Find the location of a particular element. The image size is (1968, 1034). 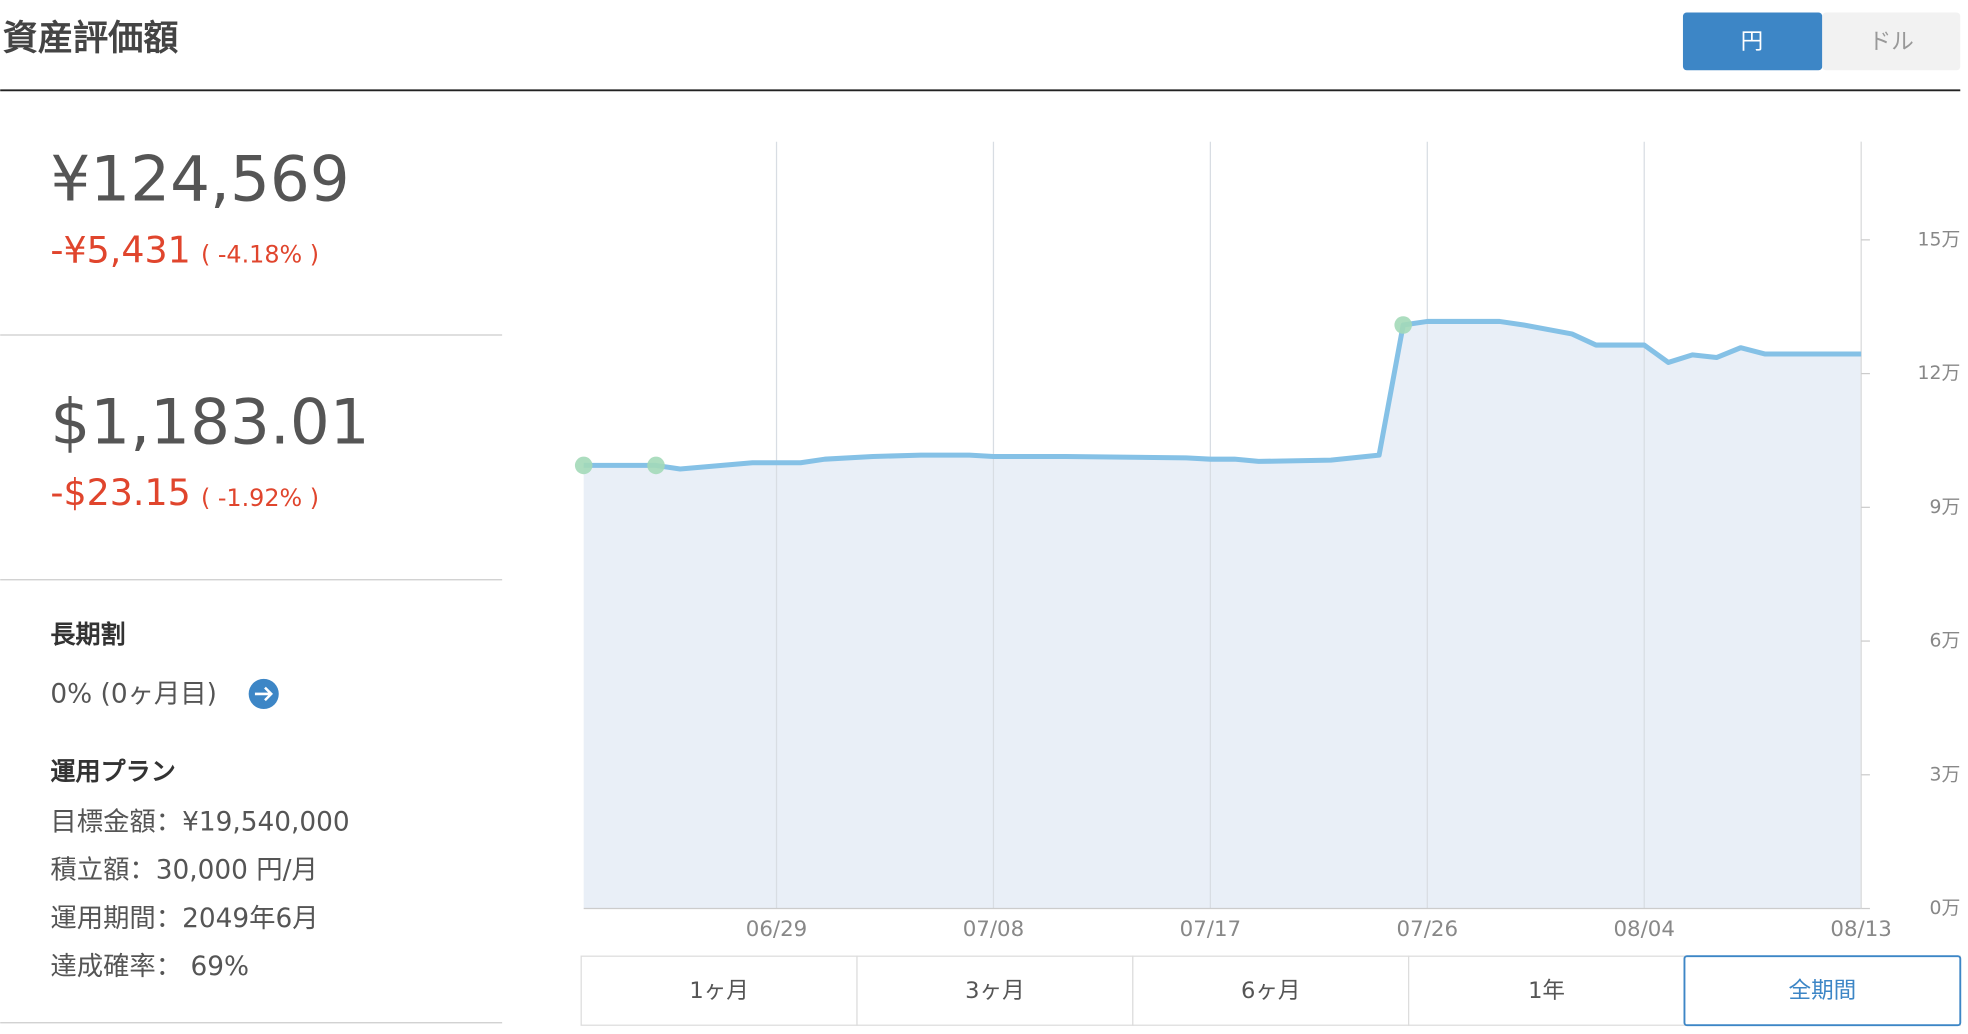

amount: ¥124,569 is located at coordinates (199, 178).